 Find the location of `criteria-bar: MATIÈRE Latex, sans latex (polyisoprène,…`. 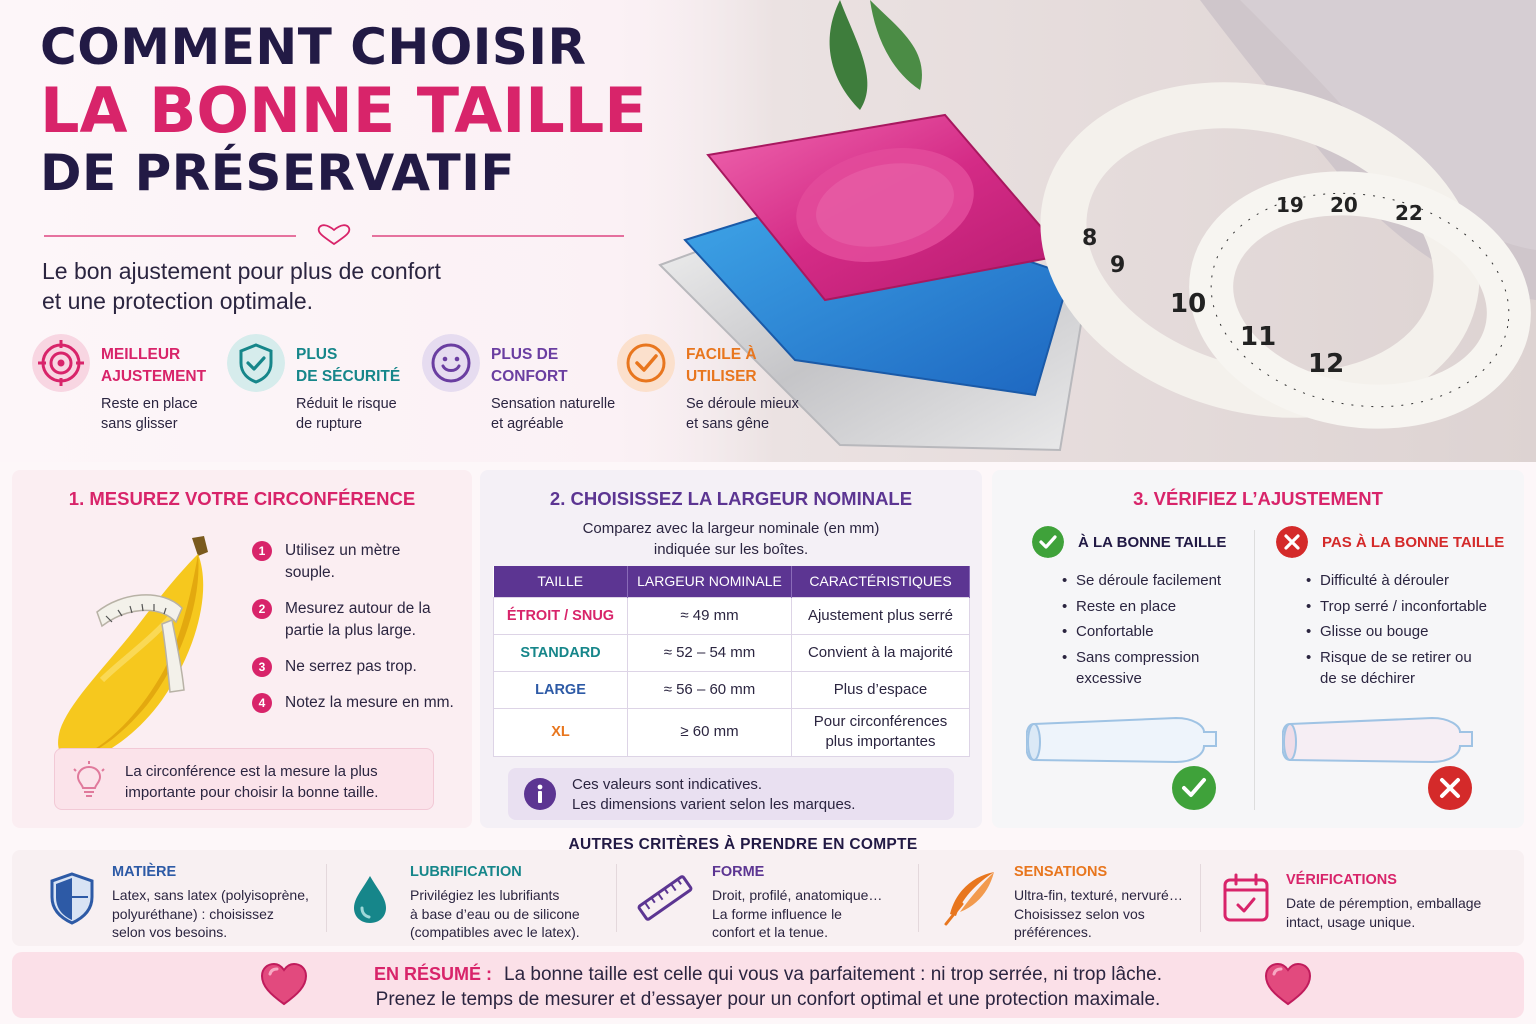

criteria-bar: MATIÈRE Latex, sans latex (polyisoprène,… is located at coordinates (768, 898).